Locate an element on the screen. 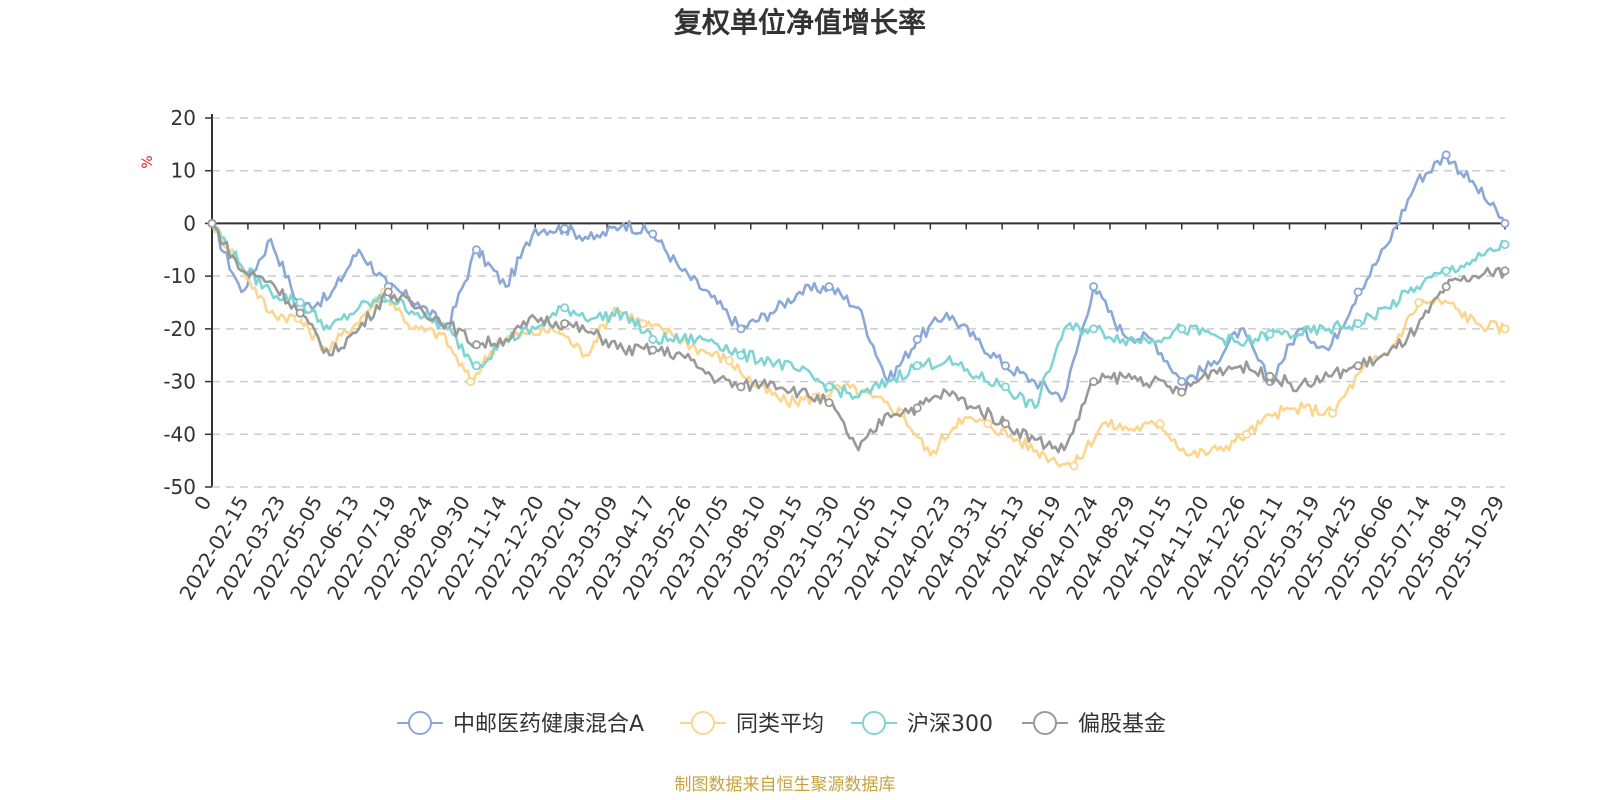 The image size is (1600, 800). legend-label: 沪深300 is located at coordinates (950, 724).